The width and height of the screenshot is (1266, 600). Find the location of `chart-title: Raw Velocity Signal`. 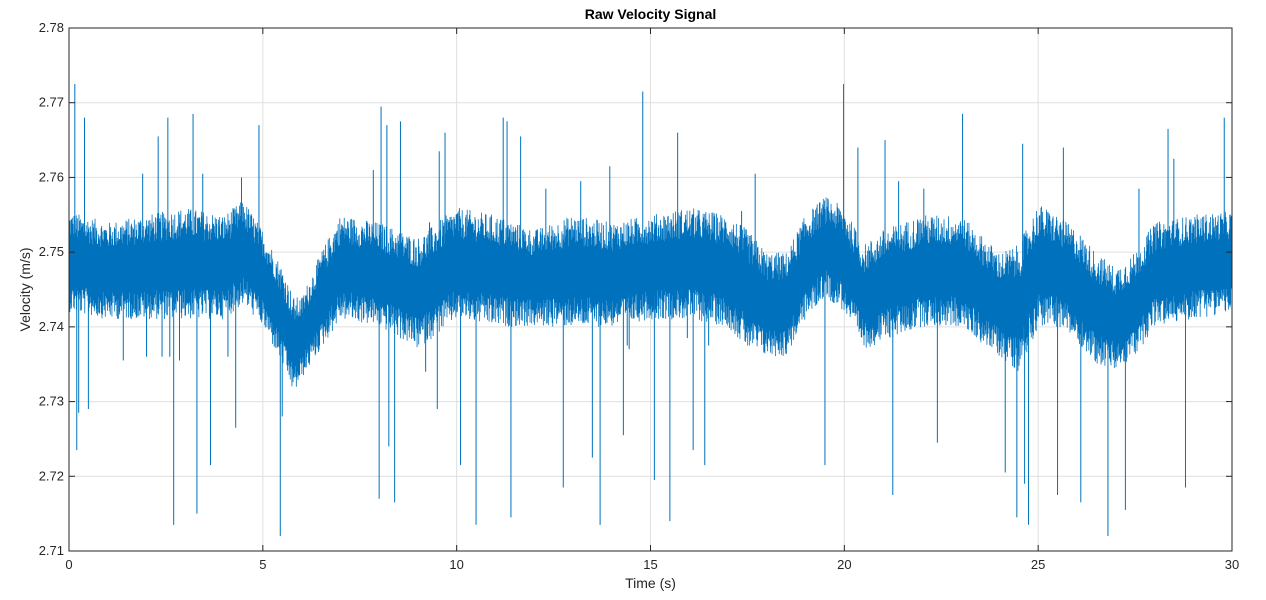

chart-title: Raw Velocity Signal is located at coordinates (651, 14).